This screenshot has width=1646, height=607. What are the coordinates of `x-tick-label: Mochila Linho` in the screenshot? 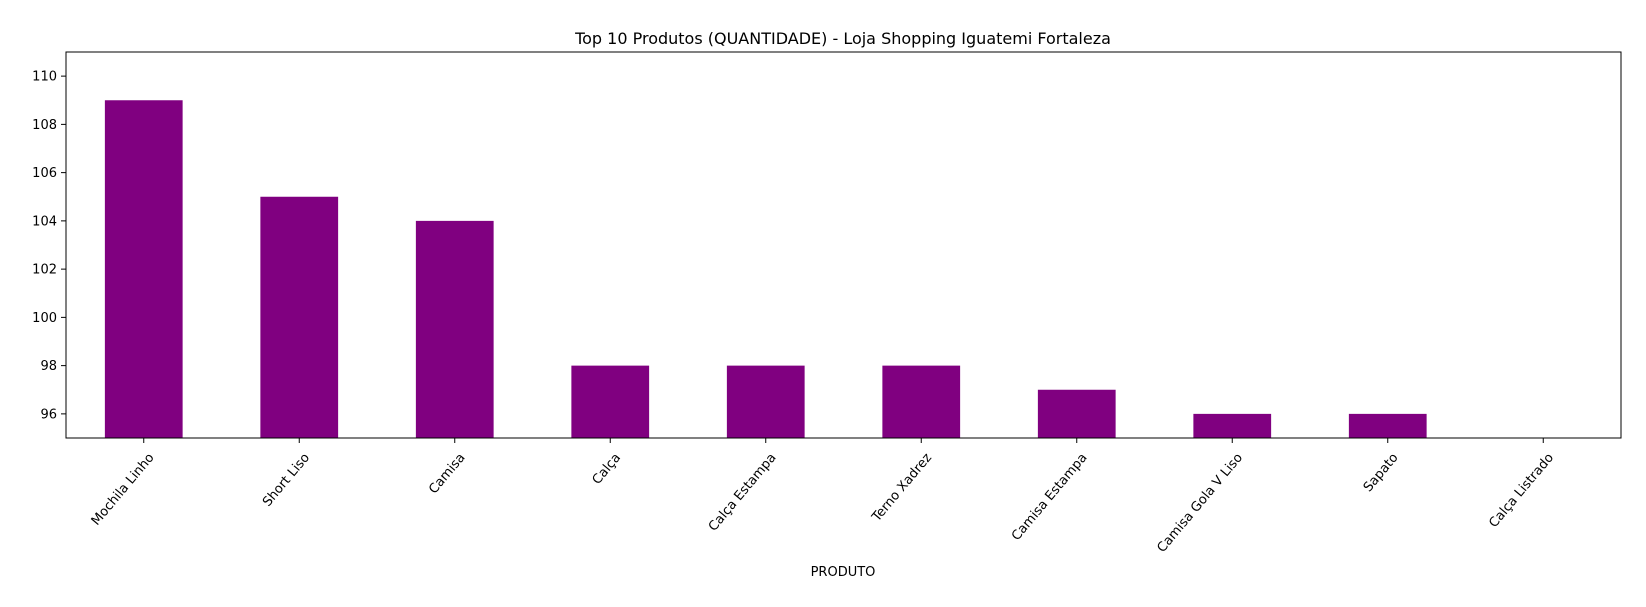 It's located at (123, 490).